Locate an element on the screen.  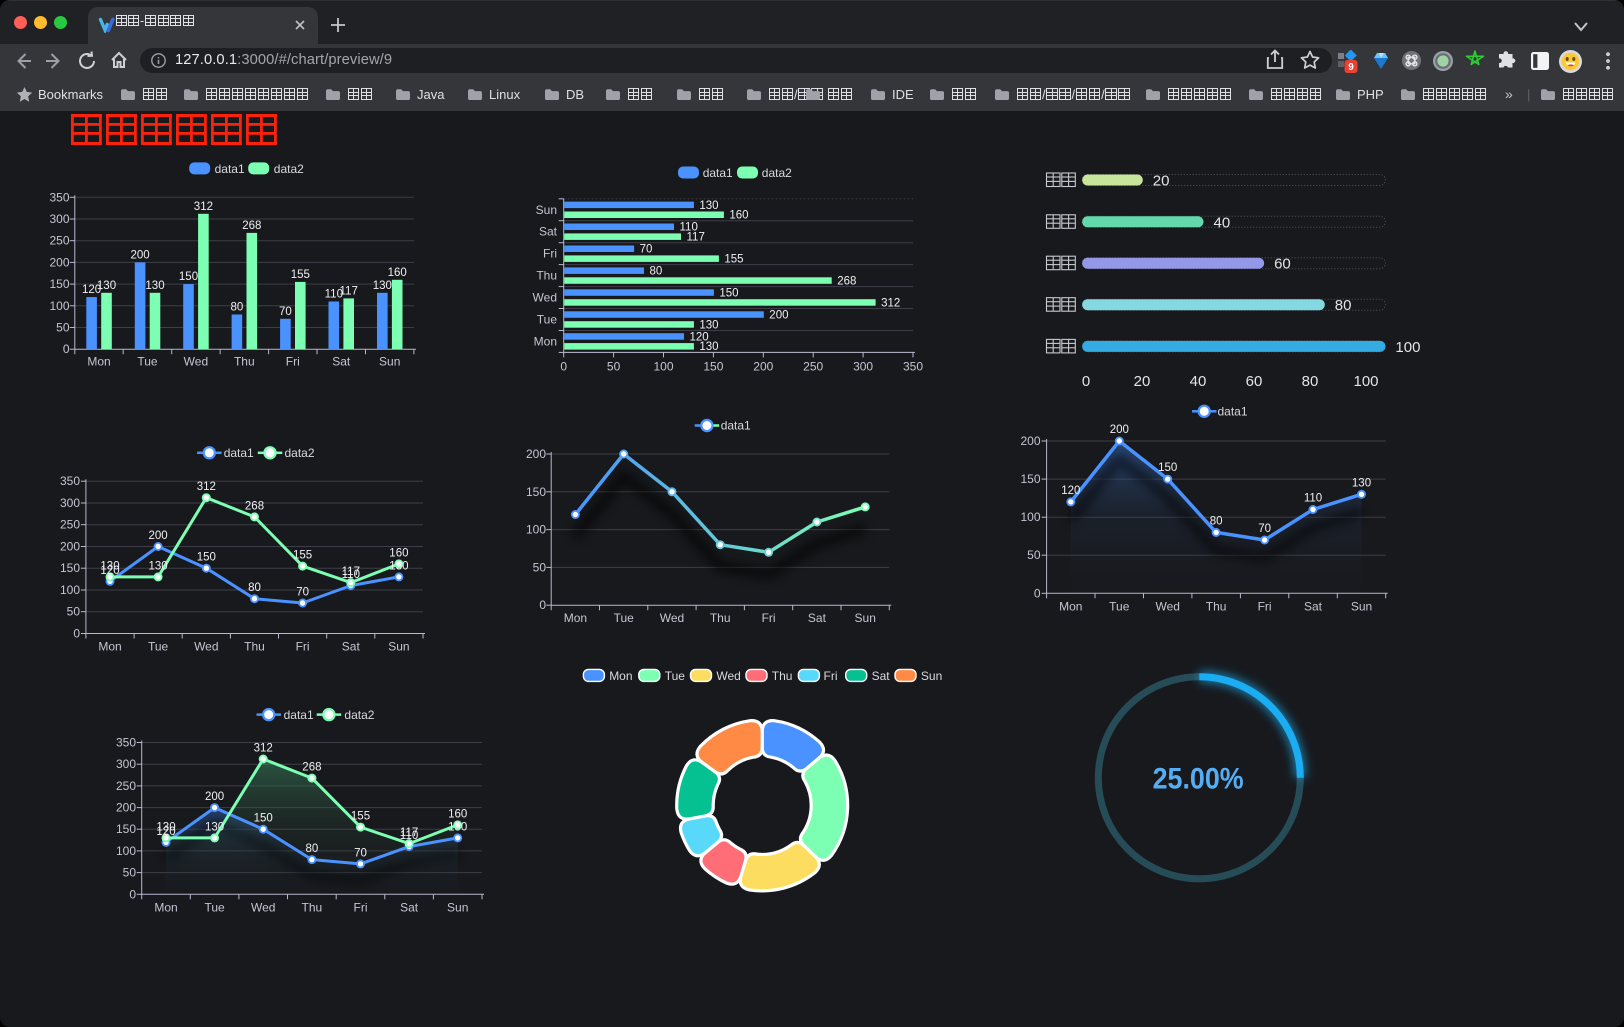
svg-text: 120 is located at coordinates (165, 832).